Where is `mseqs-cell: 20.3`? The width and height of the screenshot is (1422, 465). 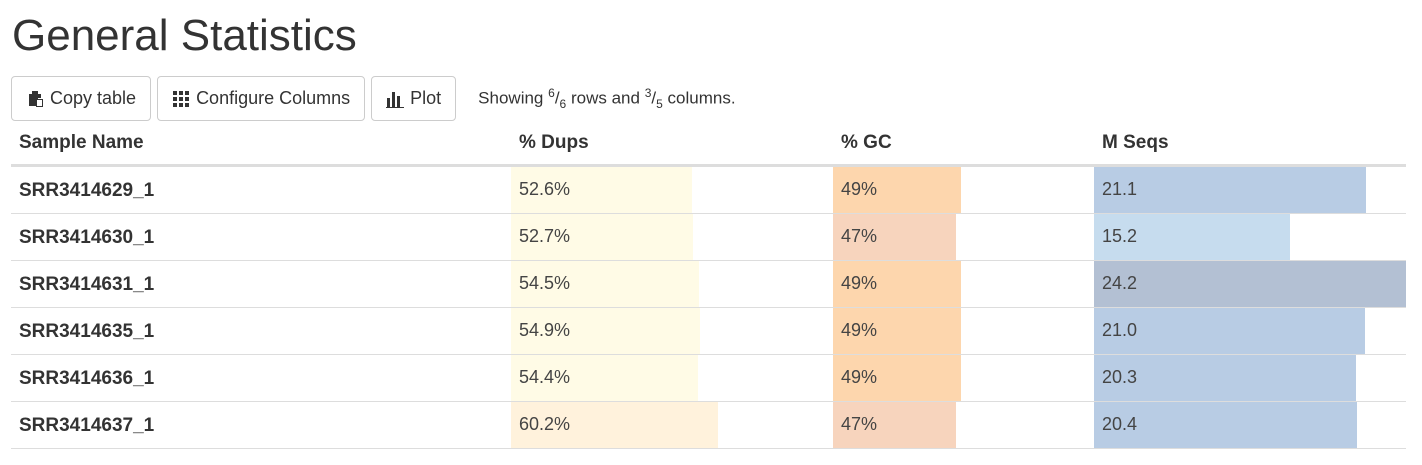
mseqs-cell: 20.3 is located at coordinates (1250, 378).